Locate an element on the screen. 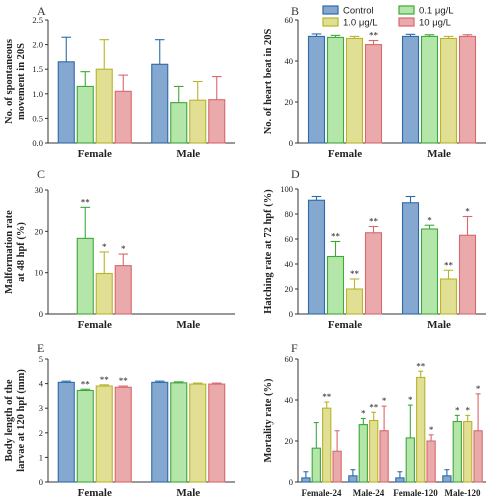 The image size is (497, 500). y-tick-label: 0.5 is located at coordinates (37, 118).